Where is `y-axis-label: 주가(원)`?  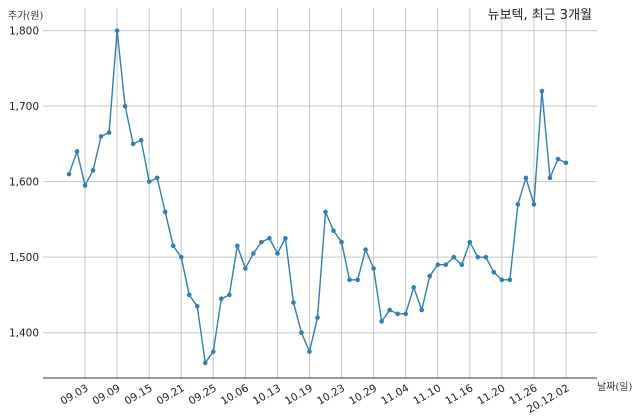 y-axis-label: 주가(원) is located at coordinates (26, 16).